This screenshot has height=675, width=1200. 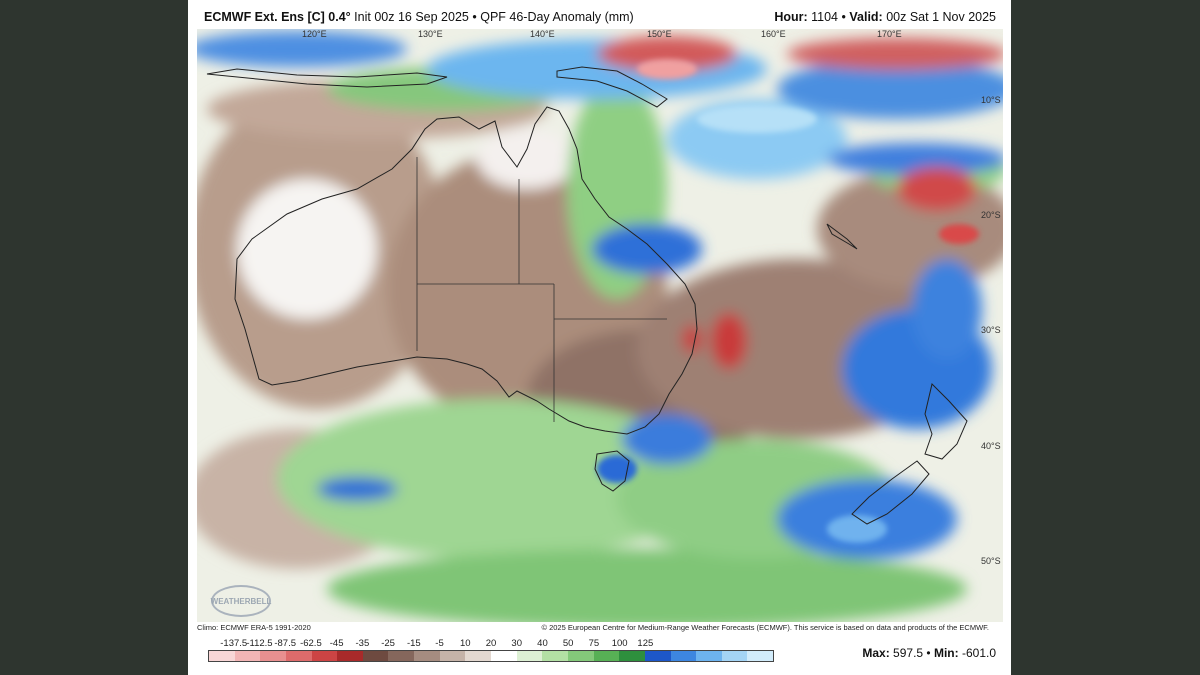 What do you see at coordinates (465, 643) in the screenshot?
I see `colorbar-tick: 10` at bounding box center [465, 643].